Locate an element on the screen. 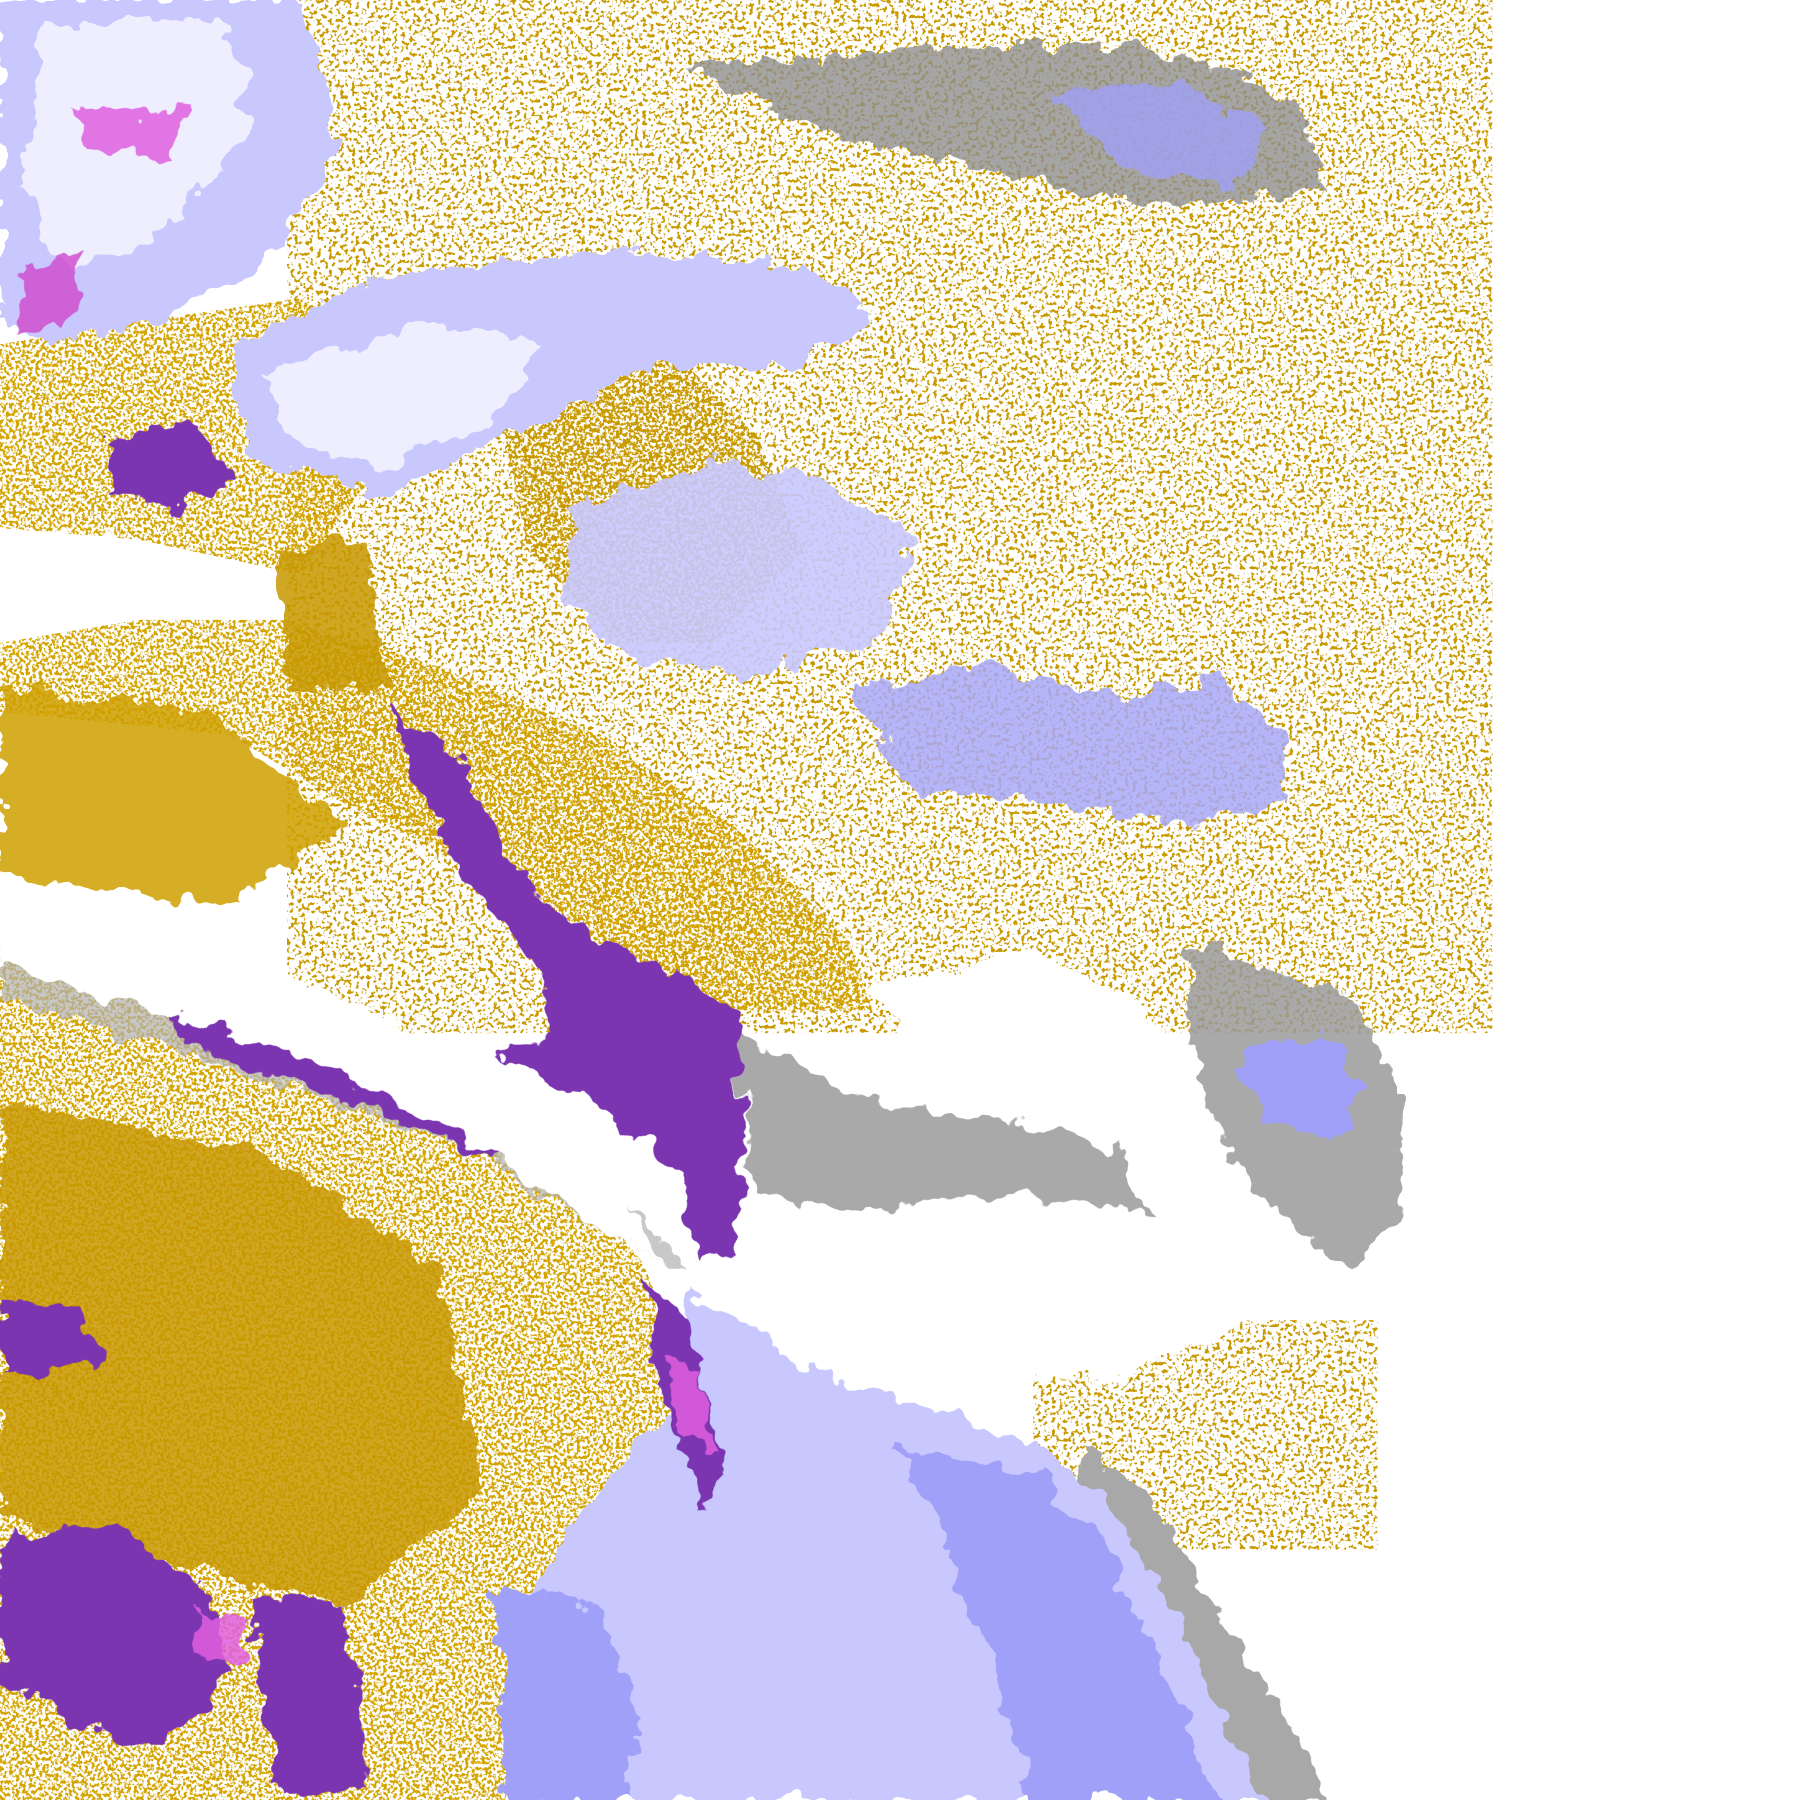 The height and width of the screenshot is (1800, 1800). magenta-patch-coast is located at coordinates (688, 1400).